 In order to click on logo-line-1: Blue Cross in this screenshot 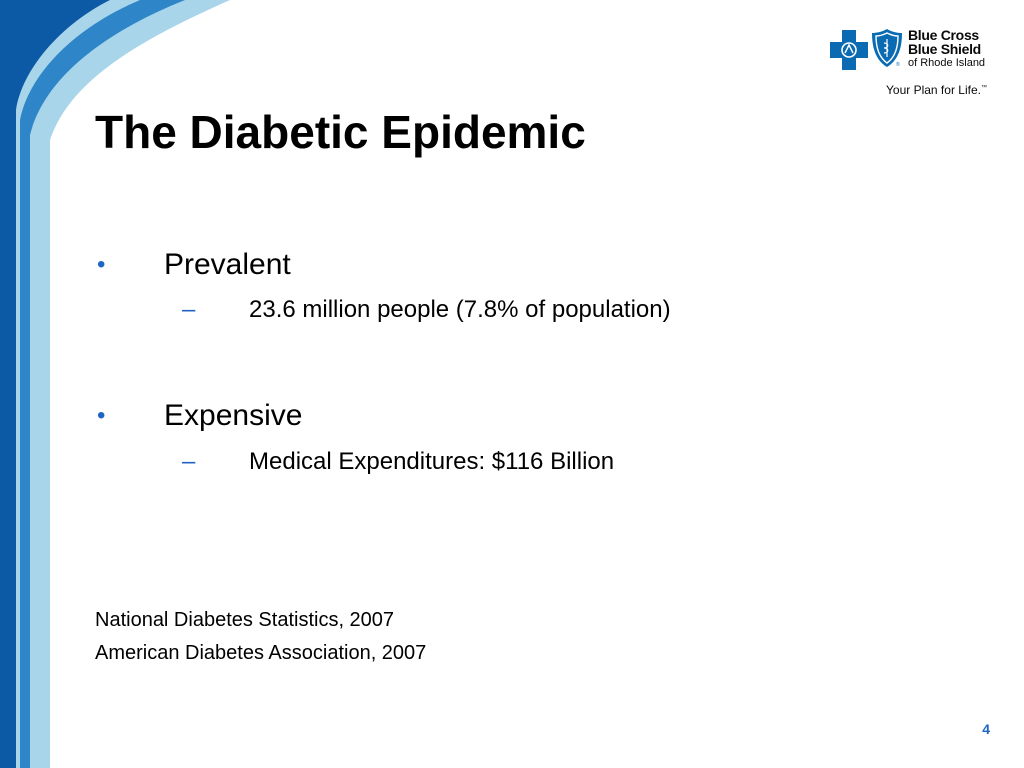, I will do `click(943, 35)`.